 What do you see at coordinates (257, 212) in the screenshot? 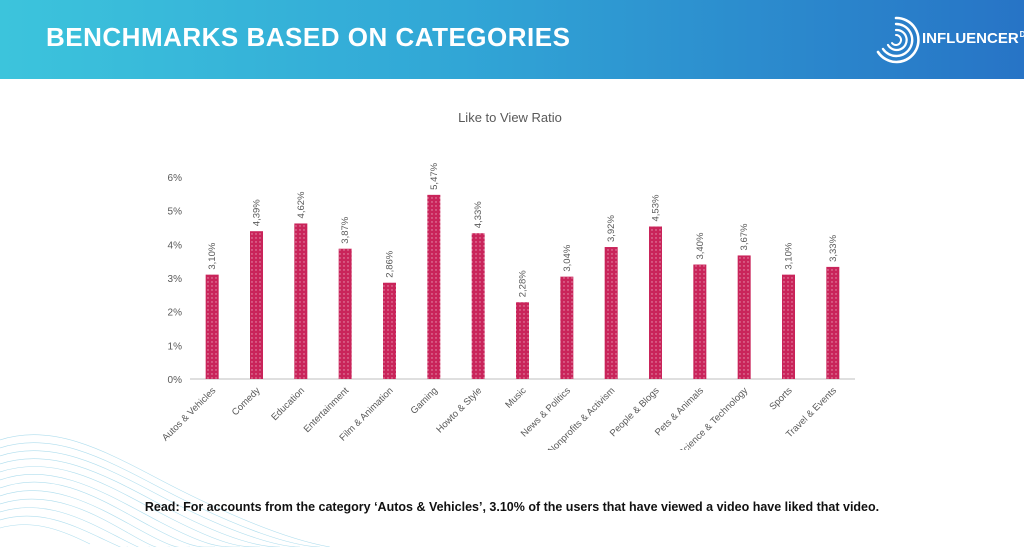
I see `data-label: 4,39%` at bounding box center [257, 212].